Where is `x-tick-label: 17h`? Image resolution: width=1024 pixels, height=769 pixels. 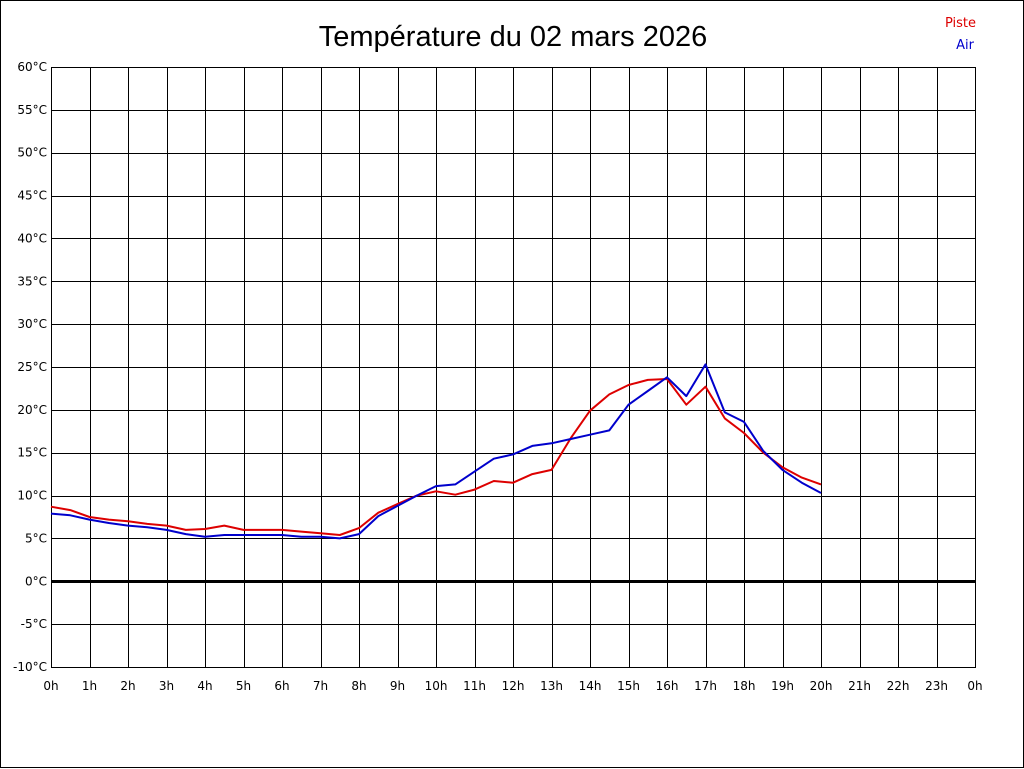 x-tick-label: 17h is located at coordinates (705, 686).